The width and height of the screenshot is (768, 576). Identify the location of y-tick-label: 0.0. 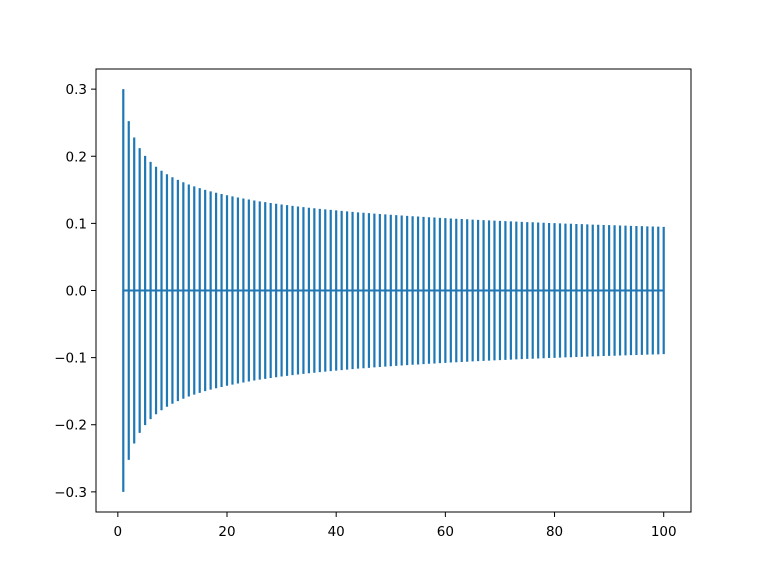
(76, 292).